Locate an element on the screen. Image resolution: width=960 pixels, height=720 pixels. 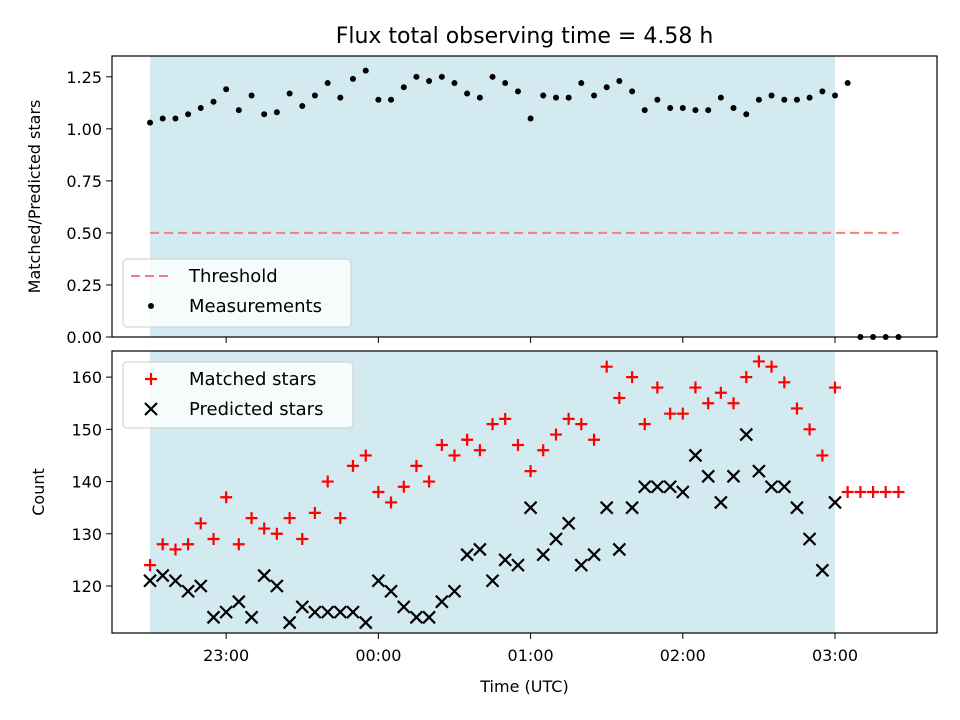
x-tick-label: 02:00 is located at coordinates (683, 655).